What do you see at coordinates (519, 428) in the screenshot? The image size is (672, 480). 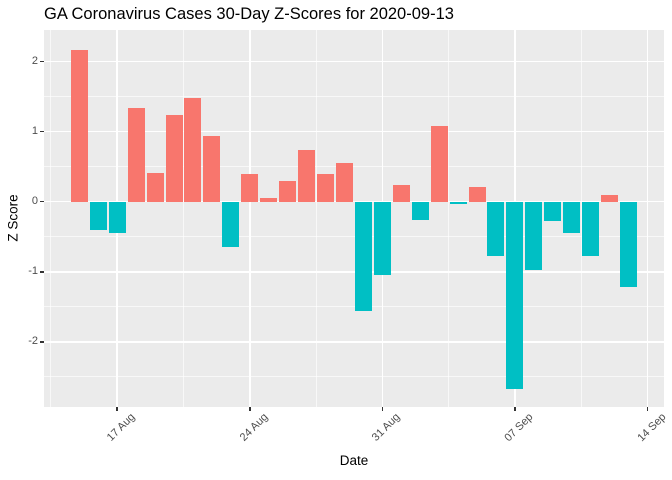 I see `x-tick-label: 07 Sep` at bounding box center [519, 428].